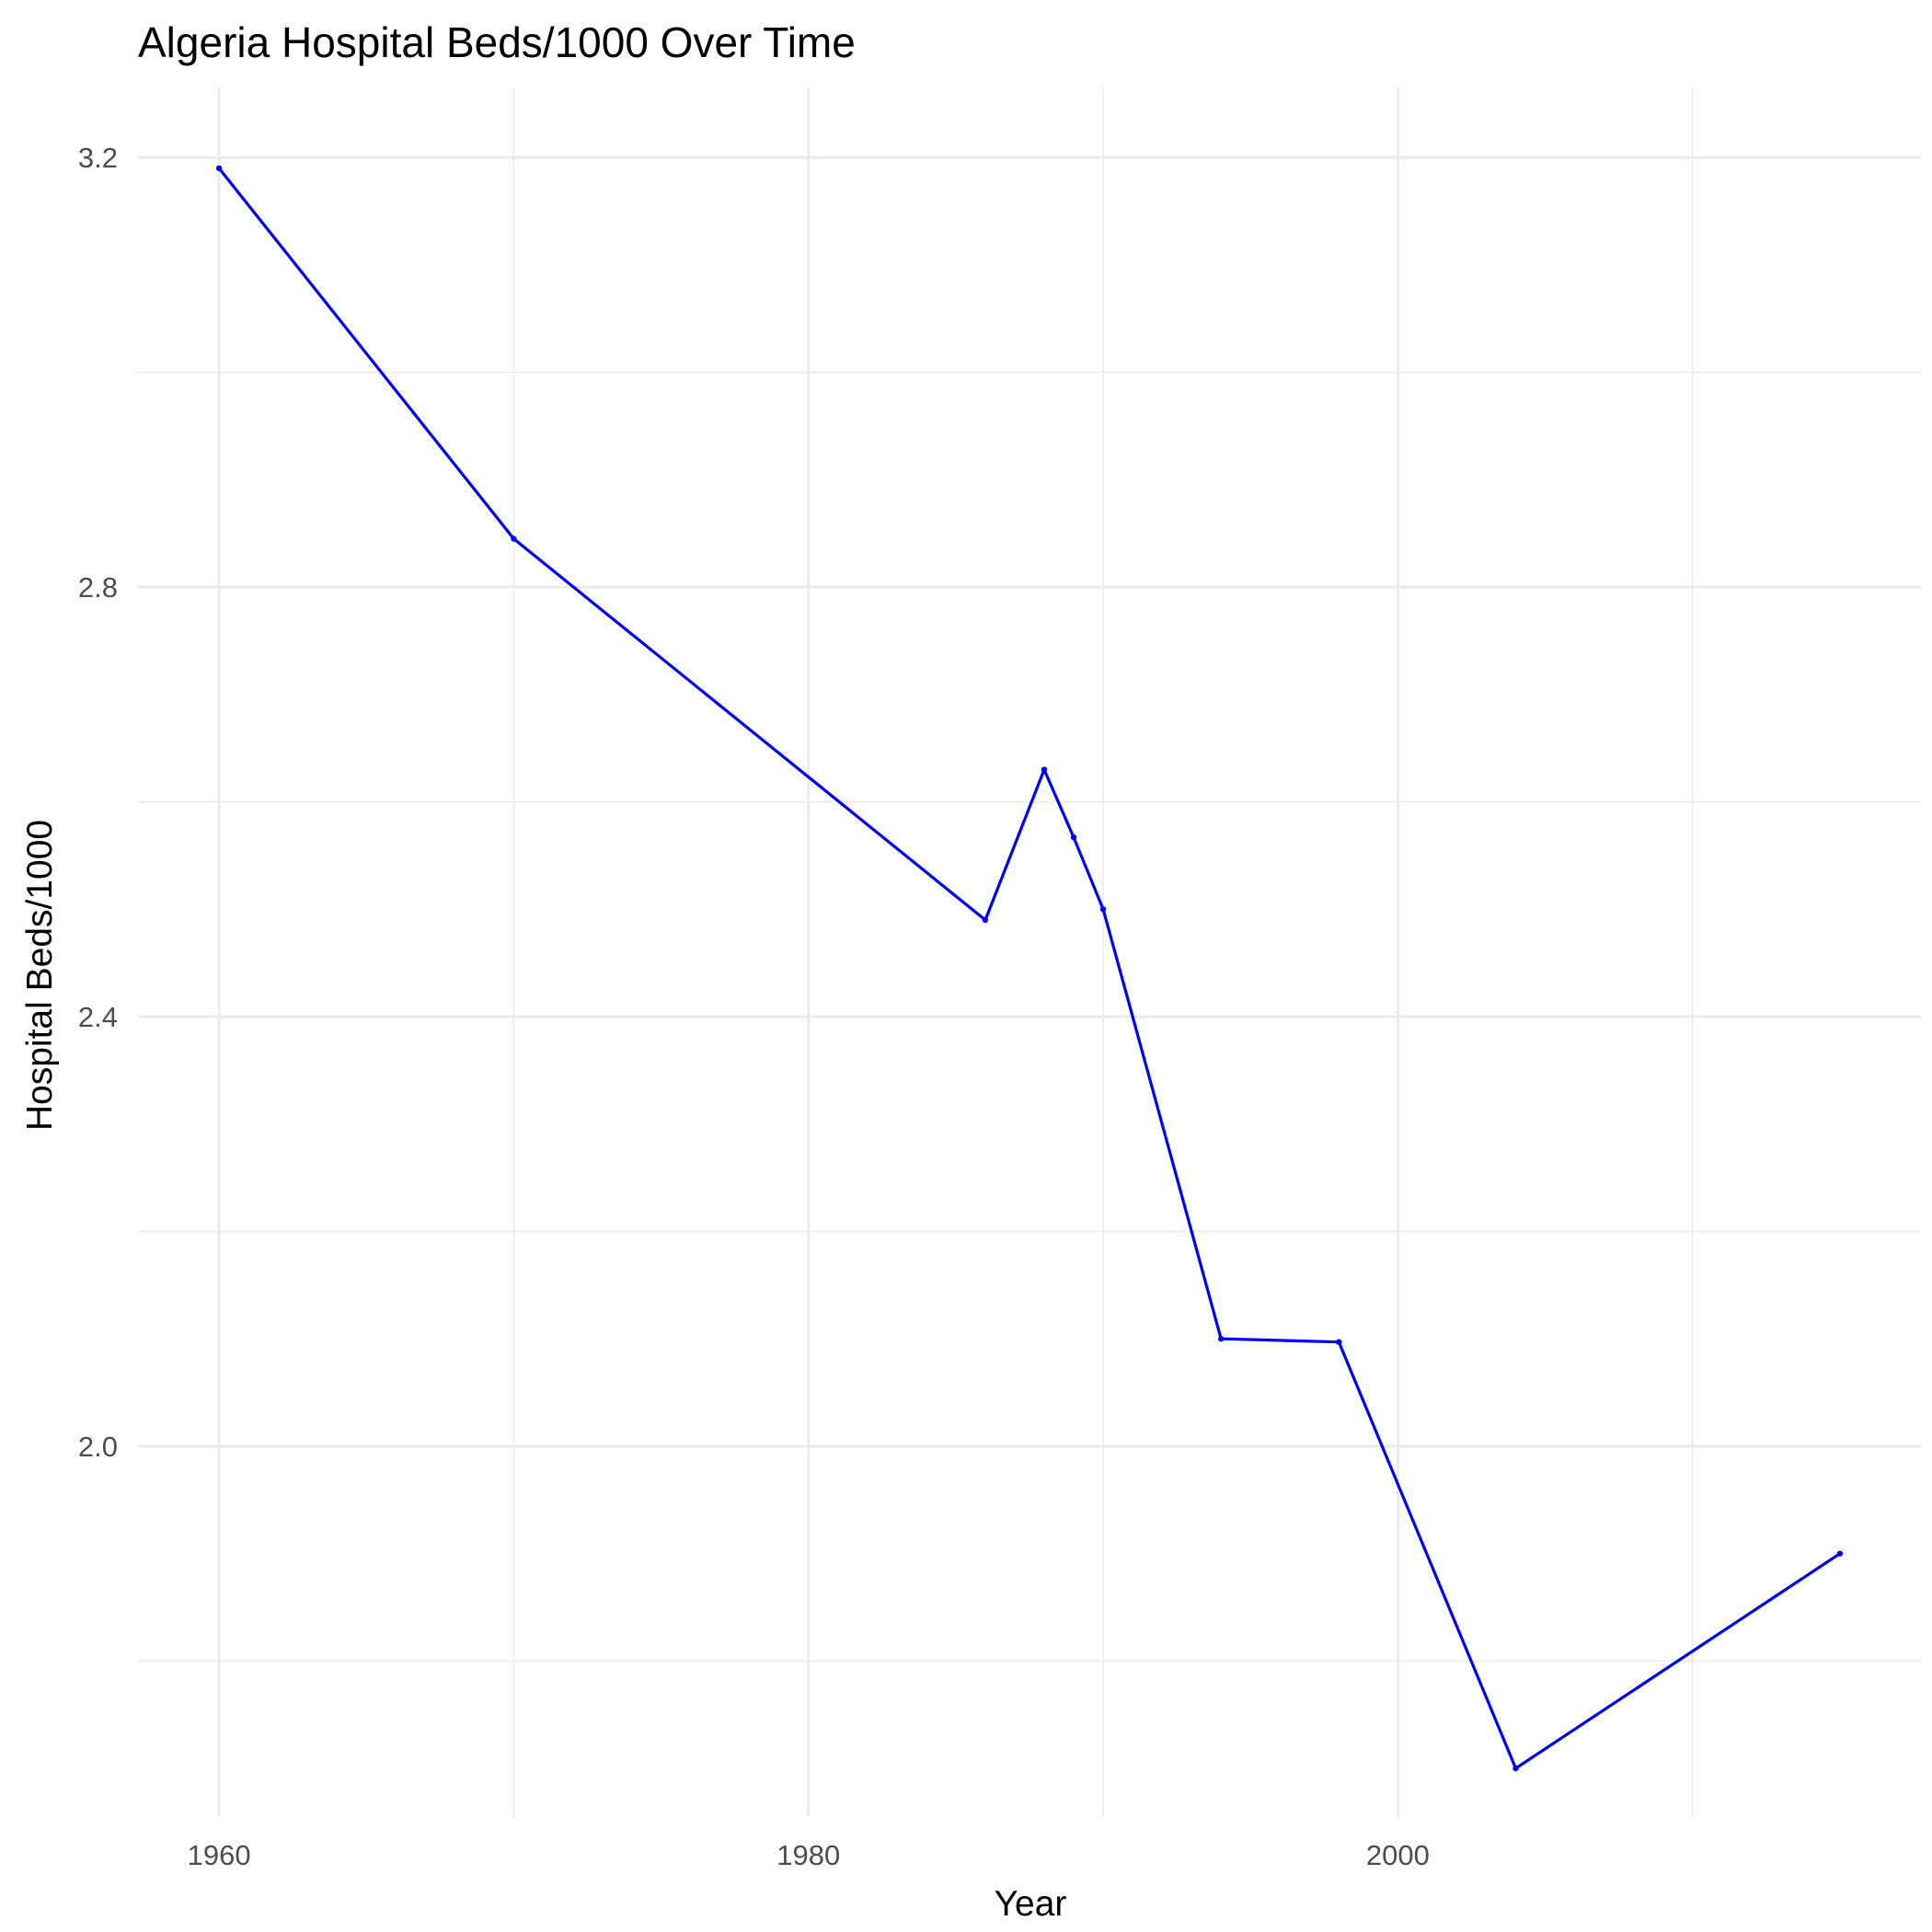  I want to click on y-axis-tick-labels: 2.0 2.4 2.8 3.2, so click(98, 802).